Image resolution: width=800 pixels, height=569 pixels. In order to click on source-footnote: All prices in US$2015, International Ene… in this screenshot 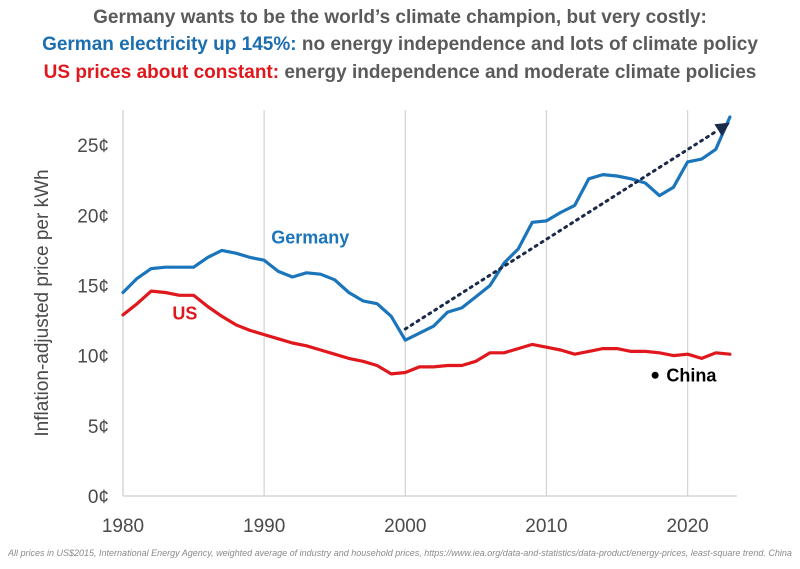, I will do `click(401, 553)`.